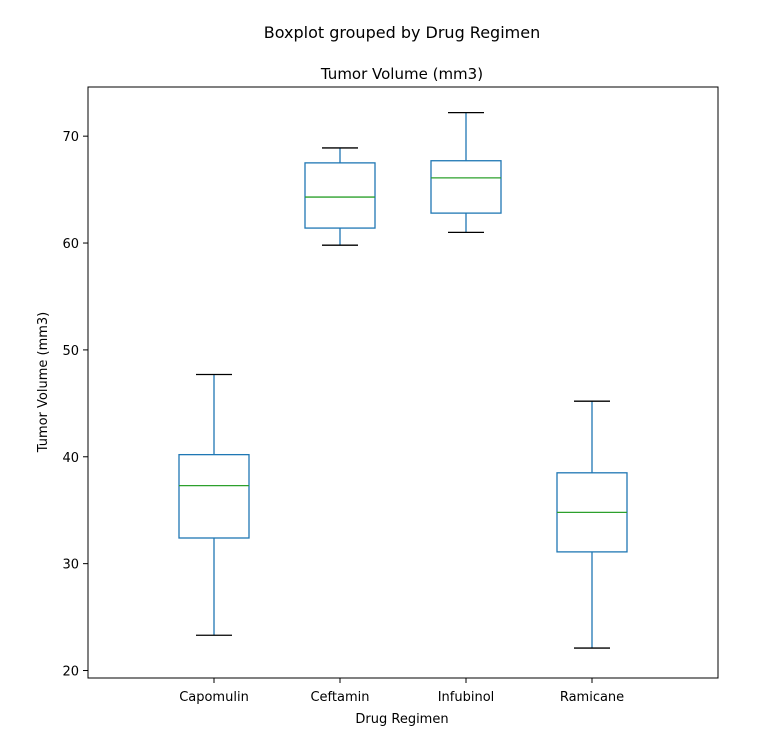 This screenshot has width=769, height=741. I want to click on y-tick-label: 70, so click(70, 137).